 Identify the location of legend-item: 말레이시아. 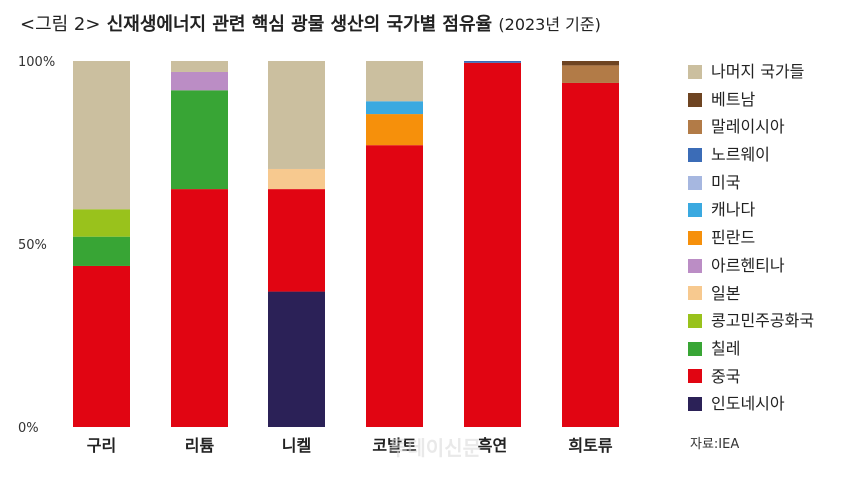
(751, 127).